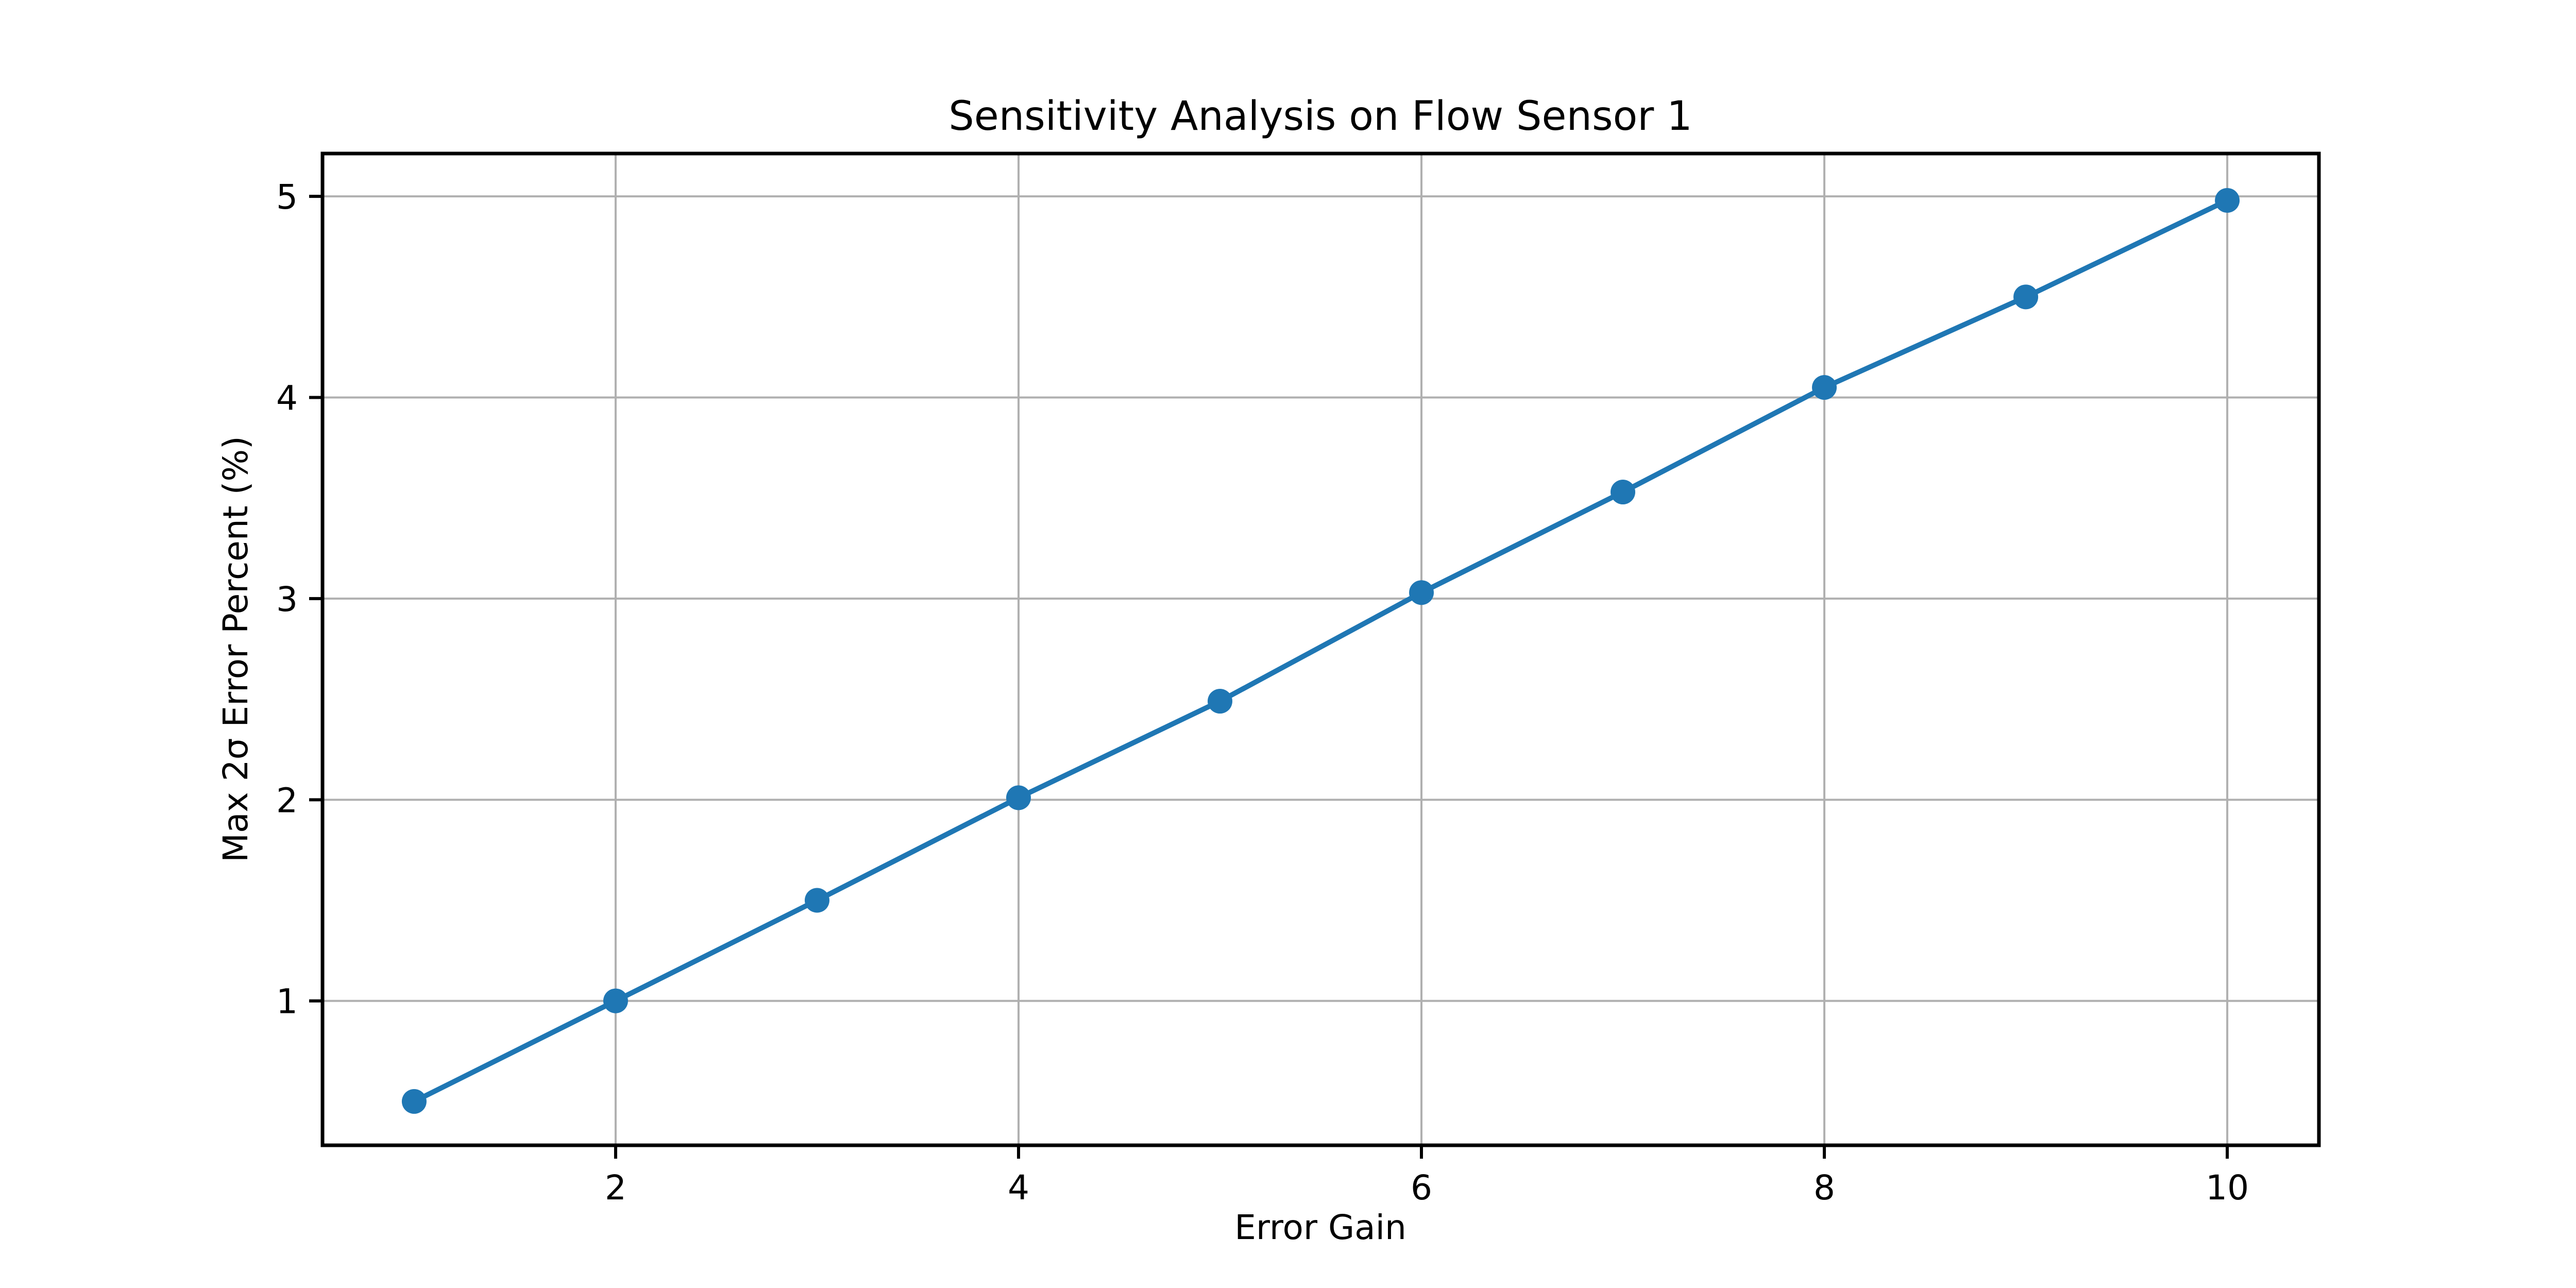  I want to click on x-axis-label: Error Gain, so click(1320, 1227).